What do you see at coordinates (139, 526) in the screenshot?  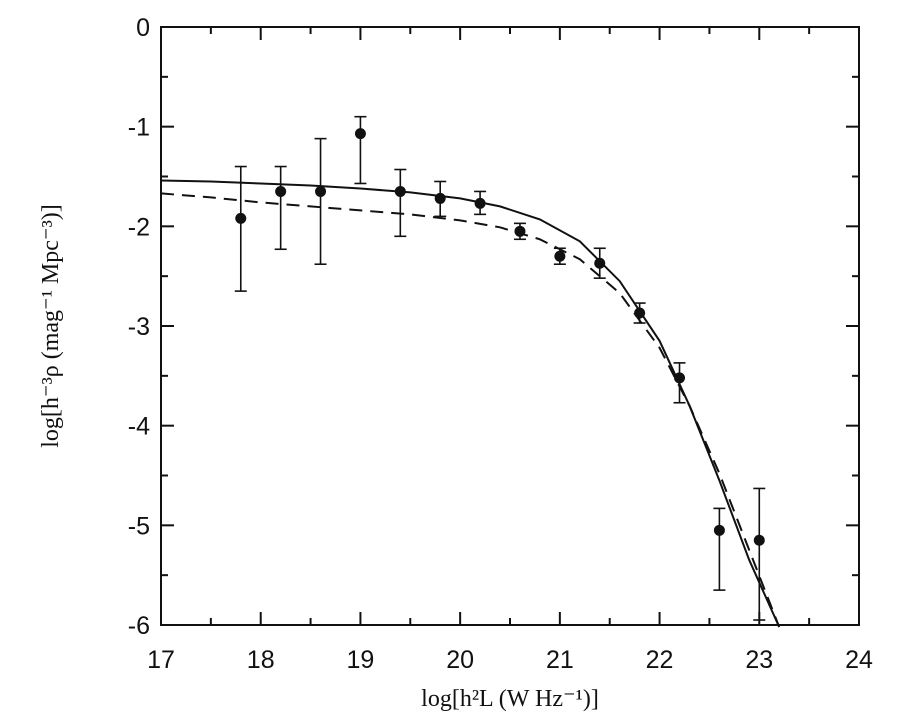 I see `y-tick-label: -5` at bounding box center [139, 526].